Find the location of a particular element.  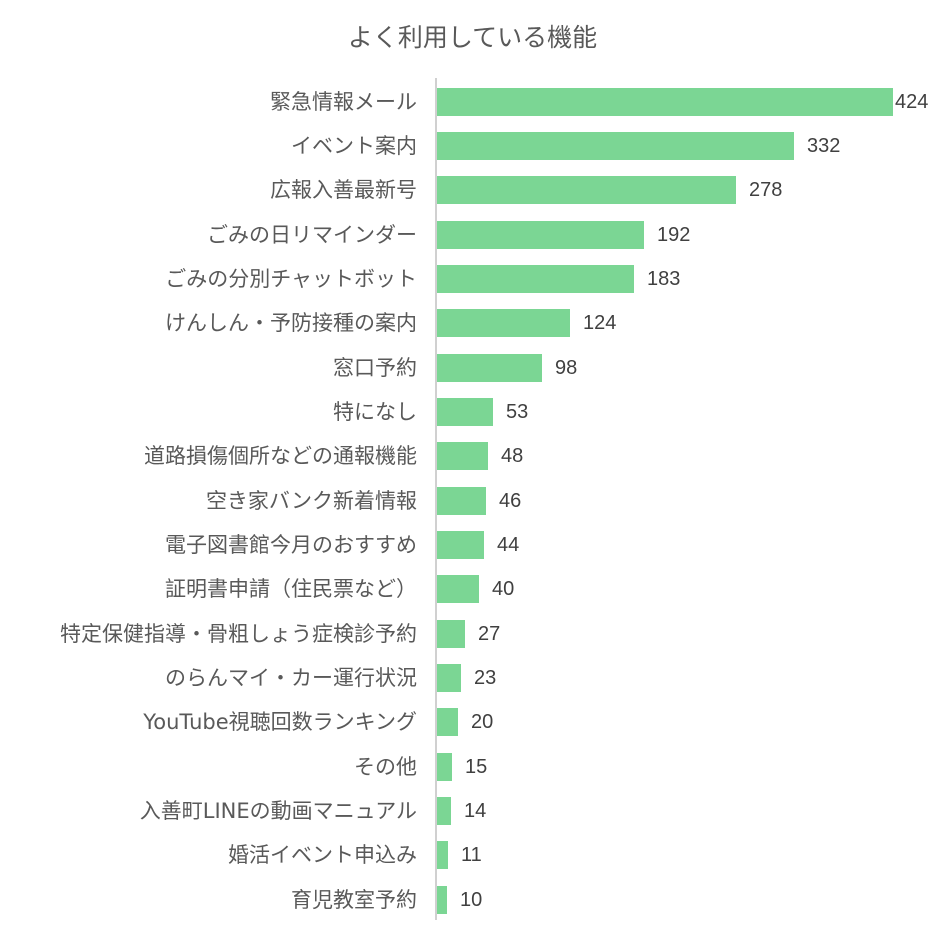

bar-row: 緊急情報メール 424 is located at coordinates (472, 102).